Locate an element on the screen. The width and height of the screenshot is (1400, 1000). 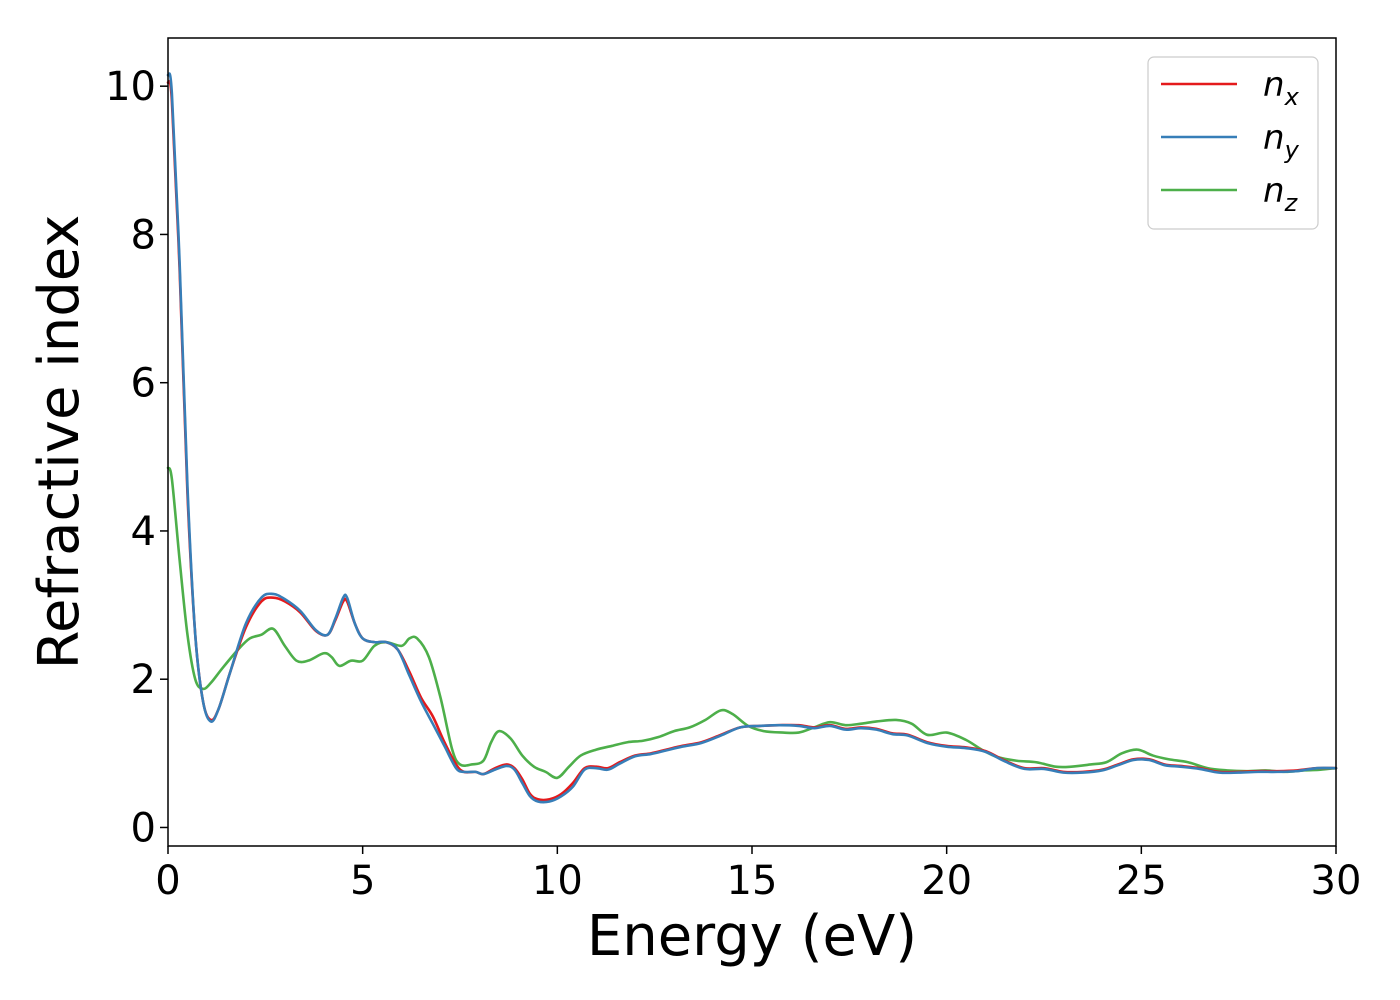
legend-label-subscript: x is located at coordinates (1292, 97).